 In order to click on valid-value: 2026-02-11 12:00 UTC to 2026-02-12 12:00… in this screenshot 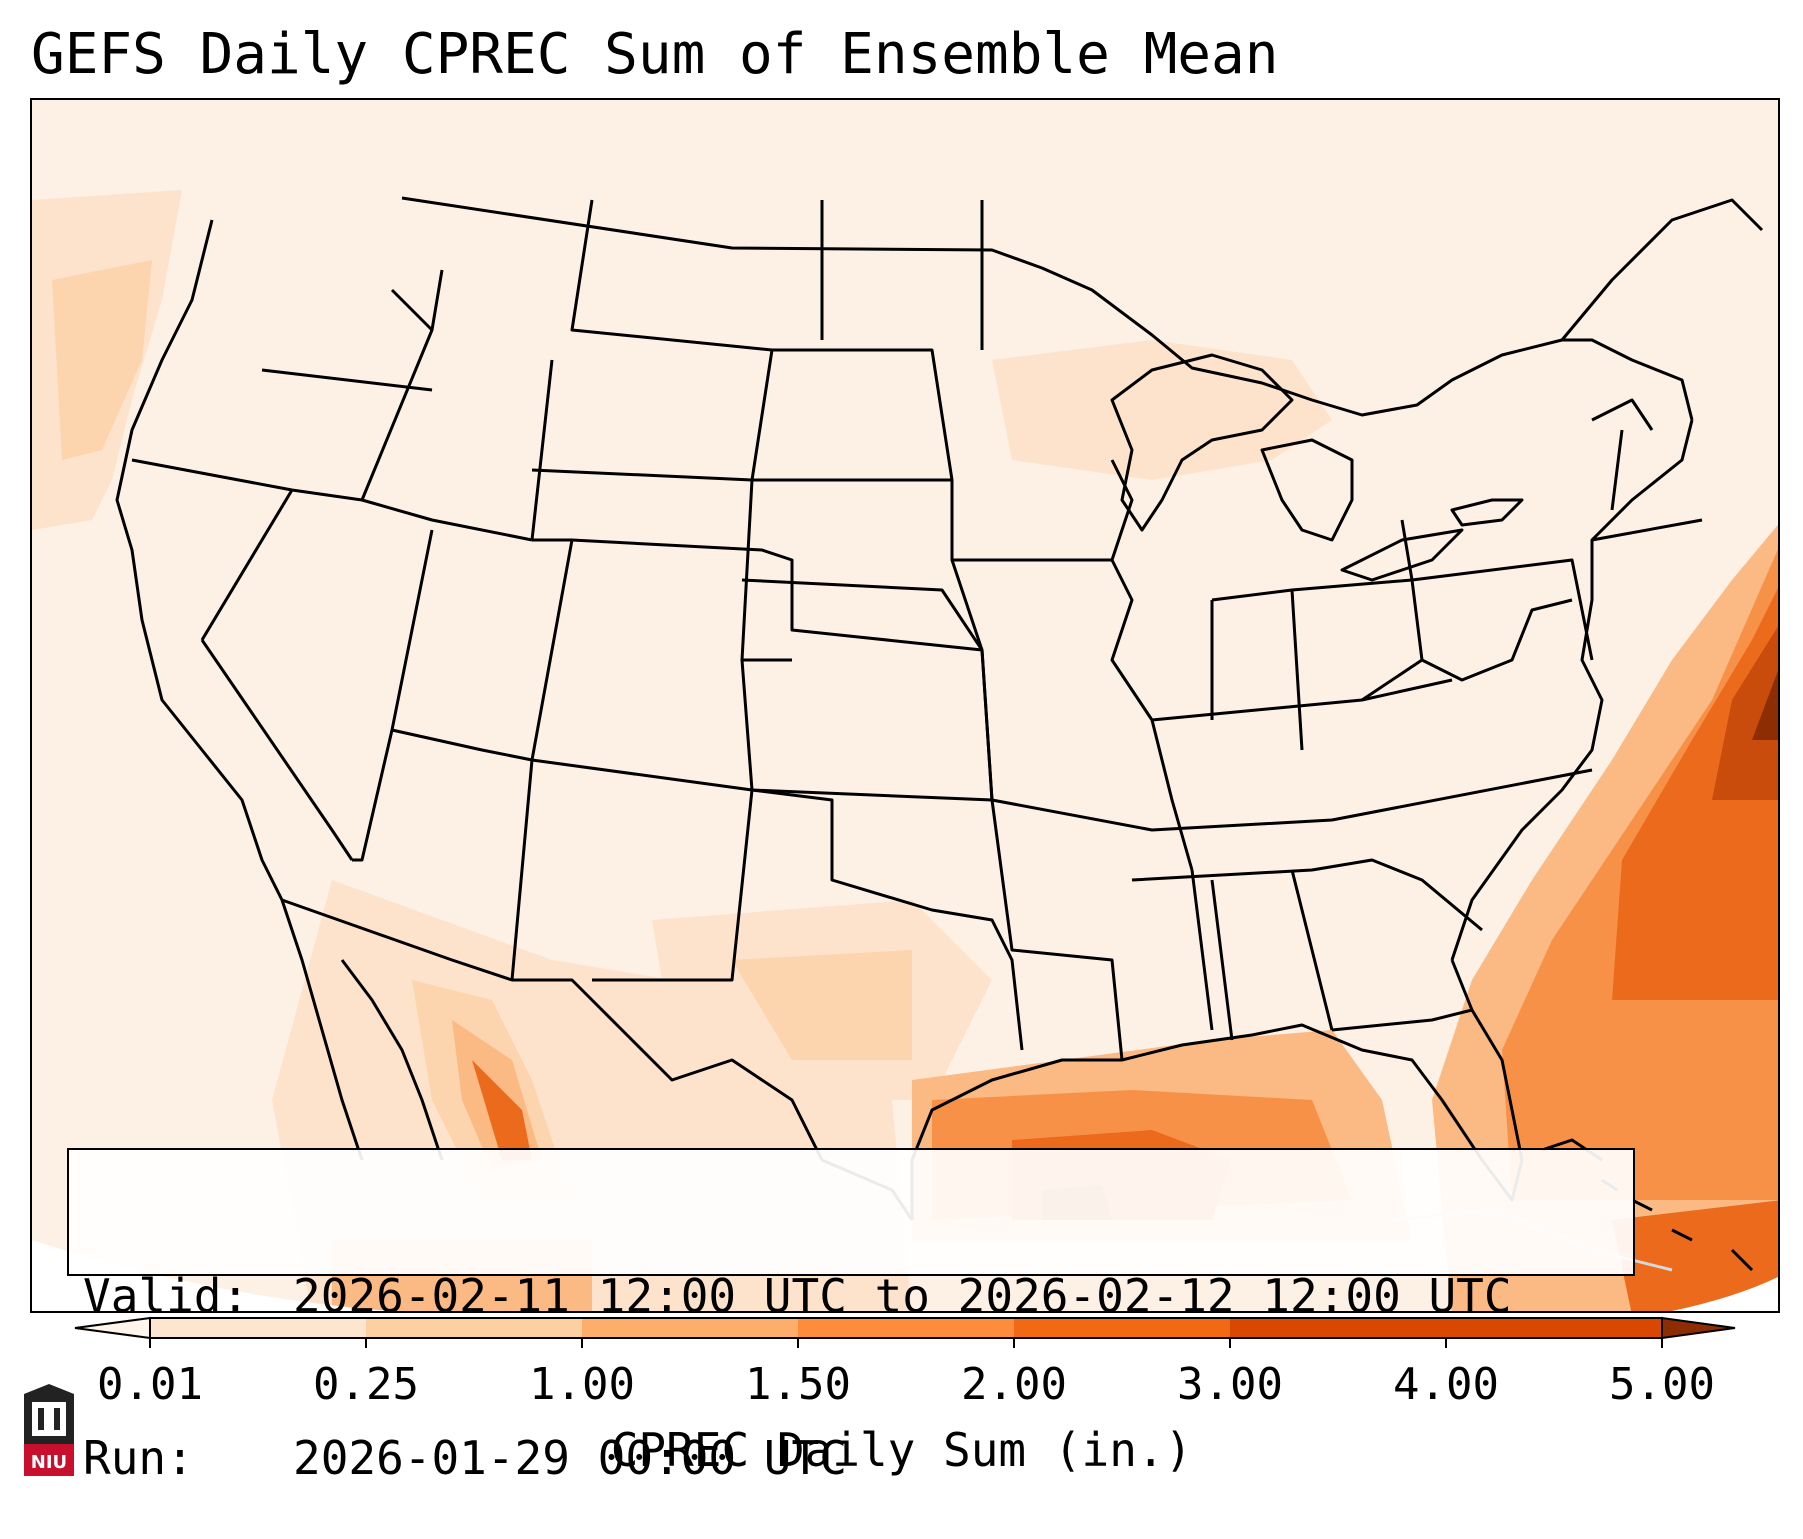, I will do `click(902, 1296)`.